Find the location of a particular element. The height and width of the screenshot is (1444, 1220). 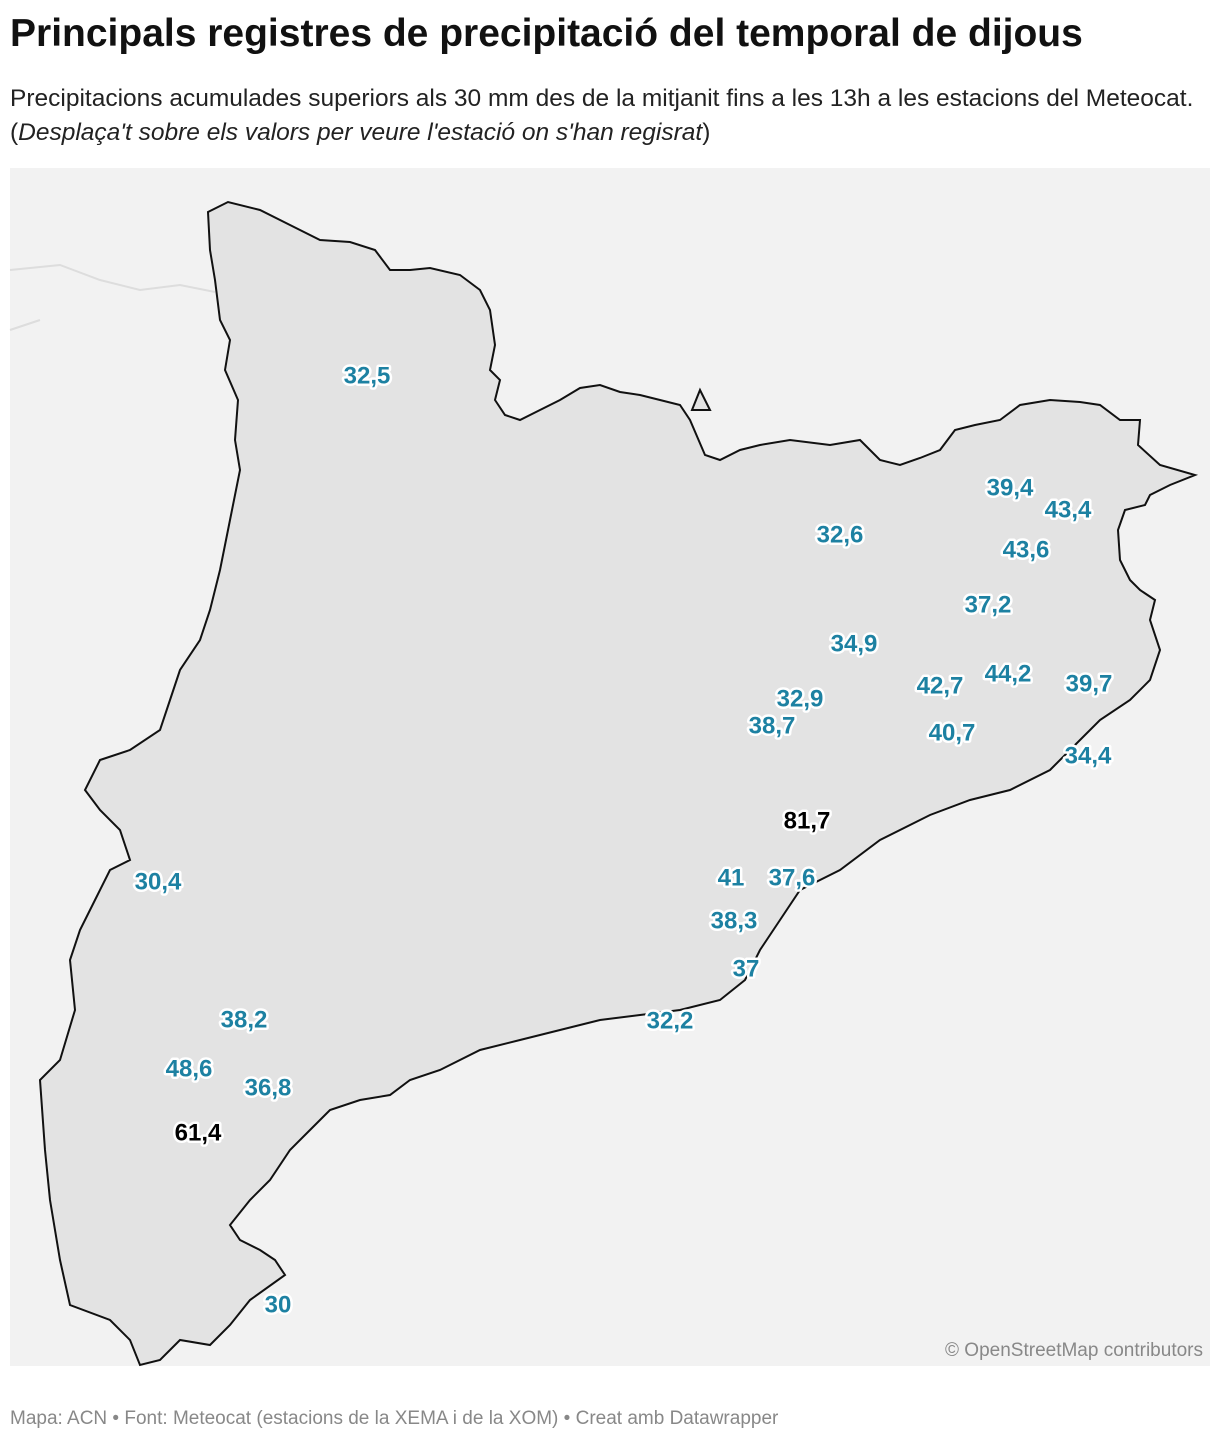

station-value: 30,4 is located at coordinates (158, 882).